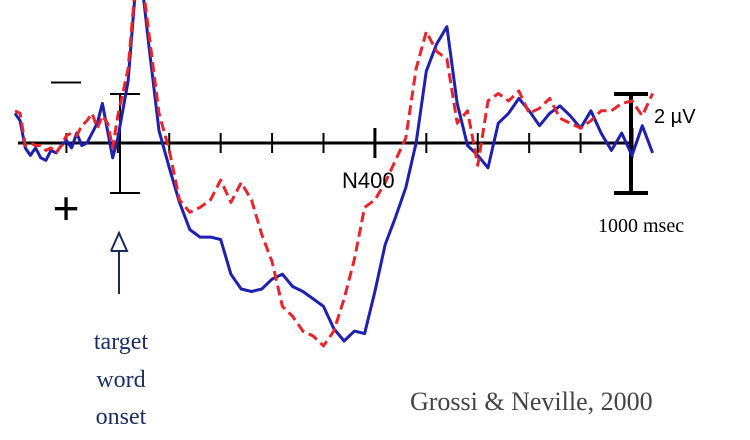  I want to click on positive-polarity-marker: +, so click(66, 208).